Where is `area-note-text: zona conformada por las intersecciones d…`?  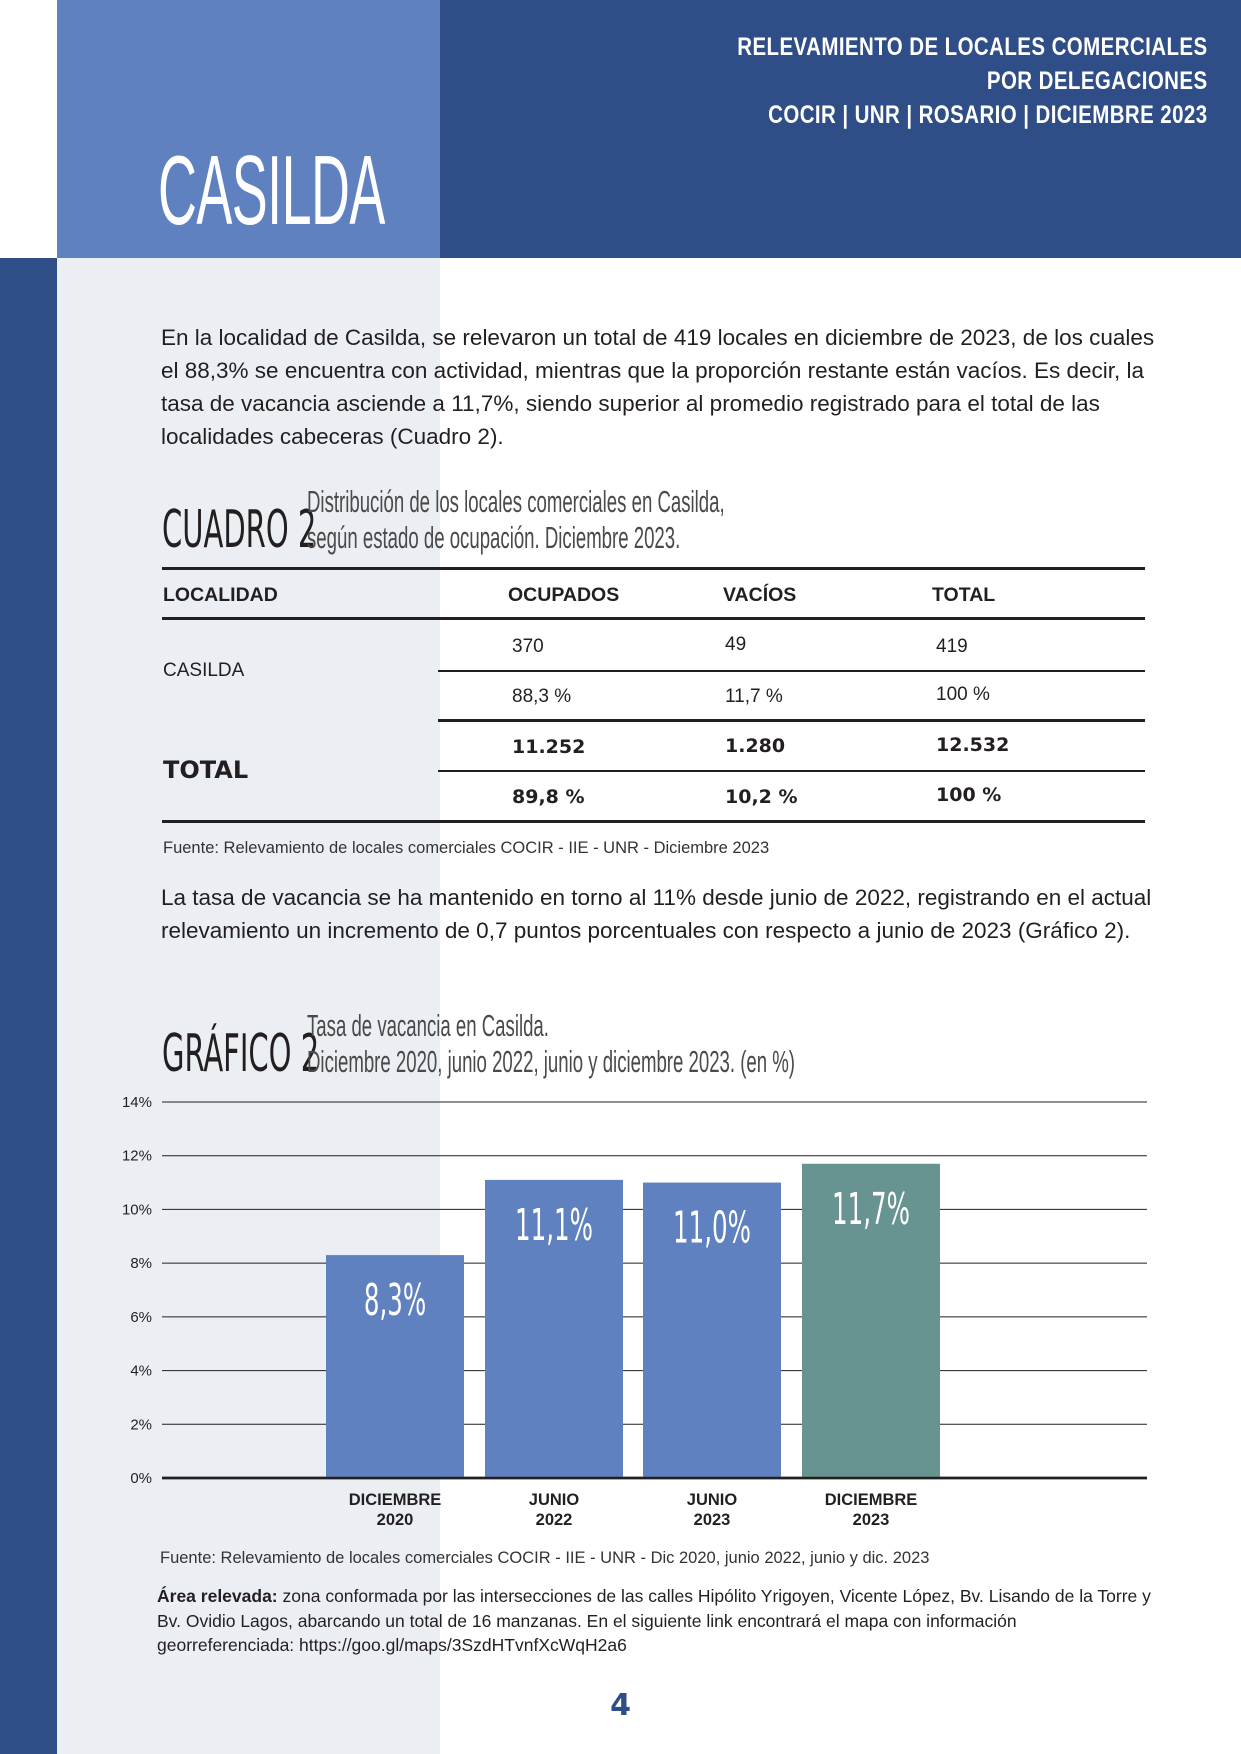
area-note-text: zona conformada por las intersecciones d… is located at coordinates (654, 1620).